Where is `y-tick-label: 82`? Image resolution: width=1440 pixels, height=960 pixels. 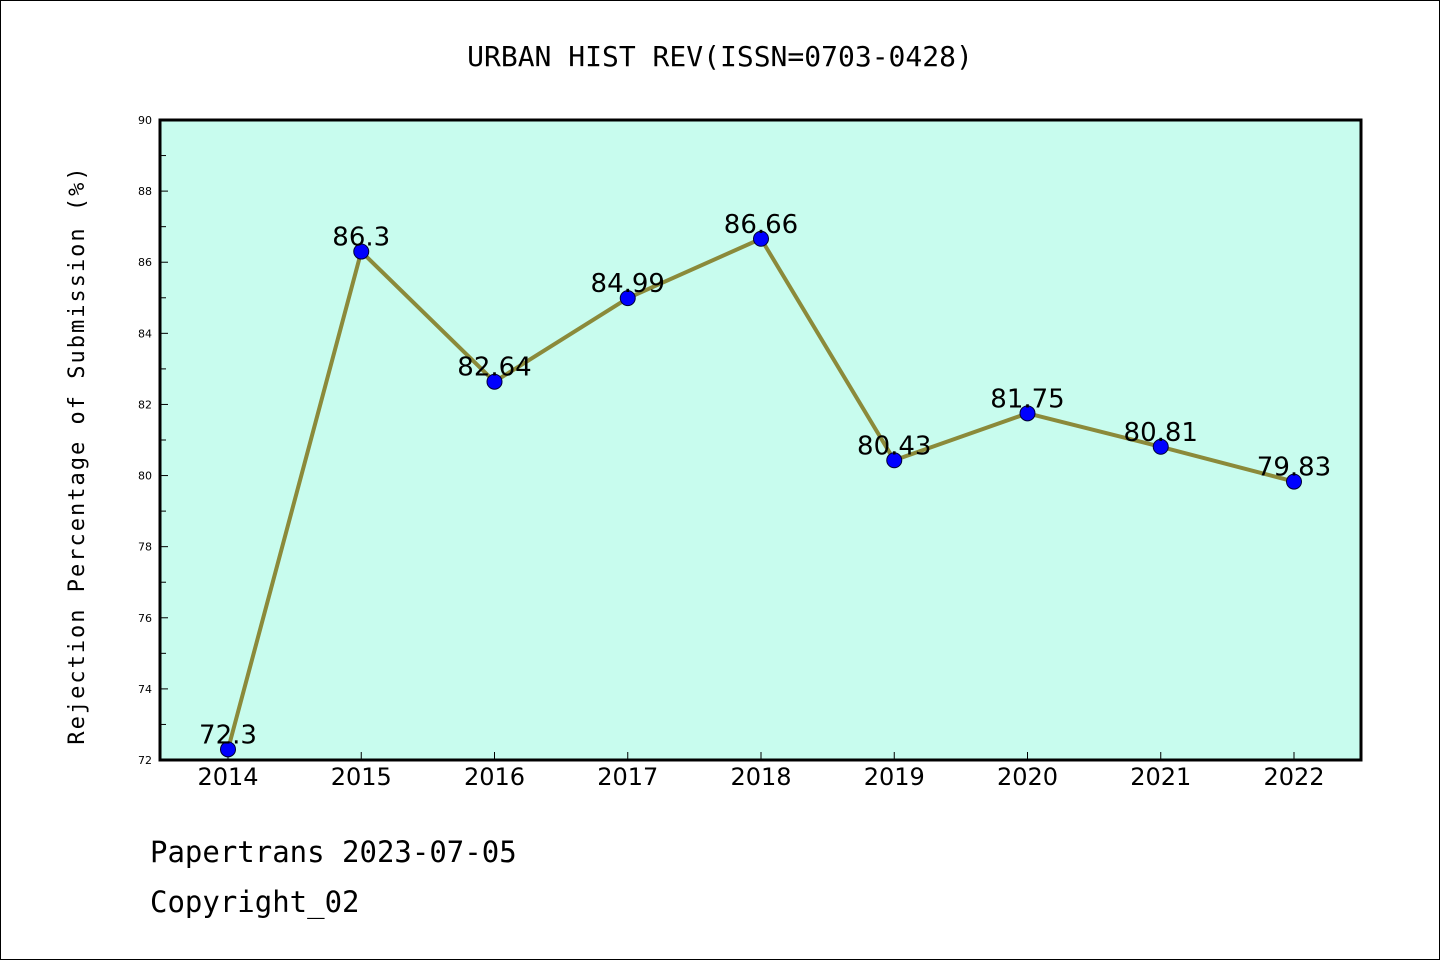
y-tick-label: 82 is located at coordinates (145, 404).